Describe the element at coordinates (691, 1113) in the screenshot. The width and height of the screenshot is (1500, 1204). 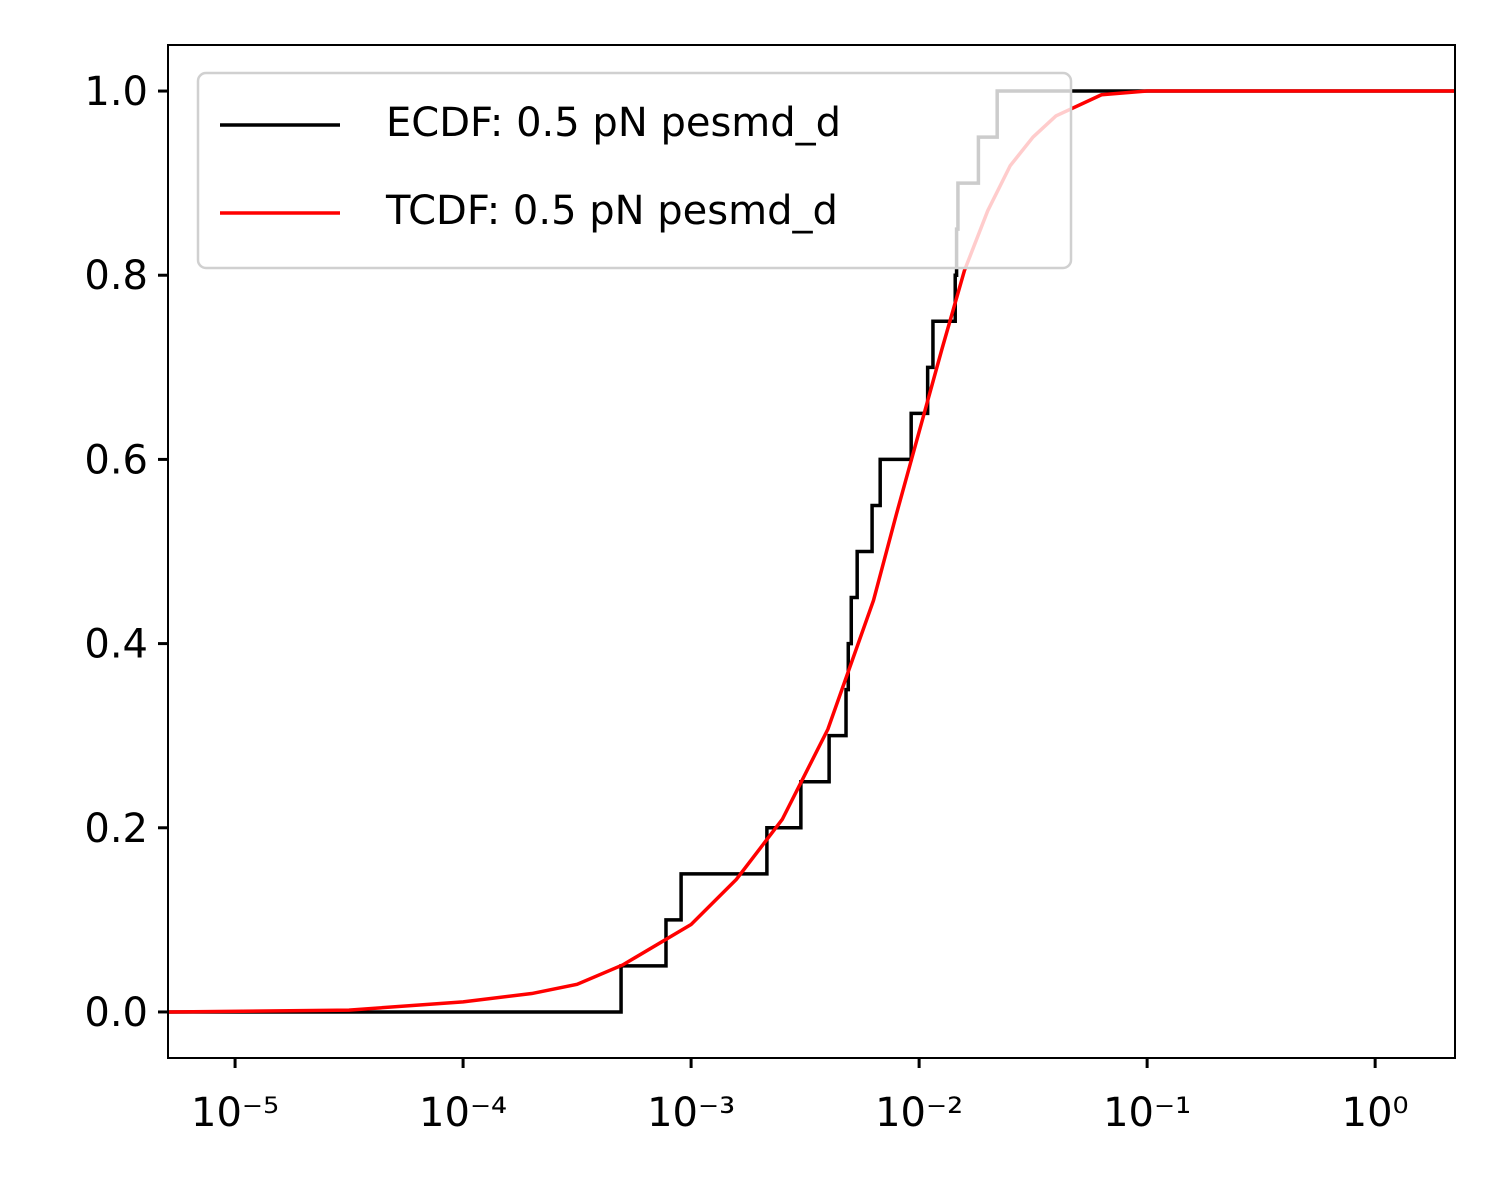
I see `x-tick-label: 10⁻³` at that location.